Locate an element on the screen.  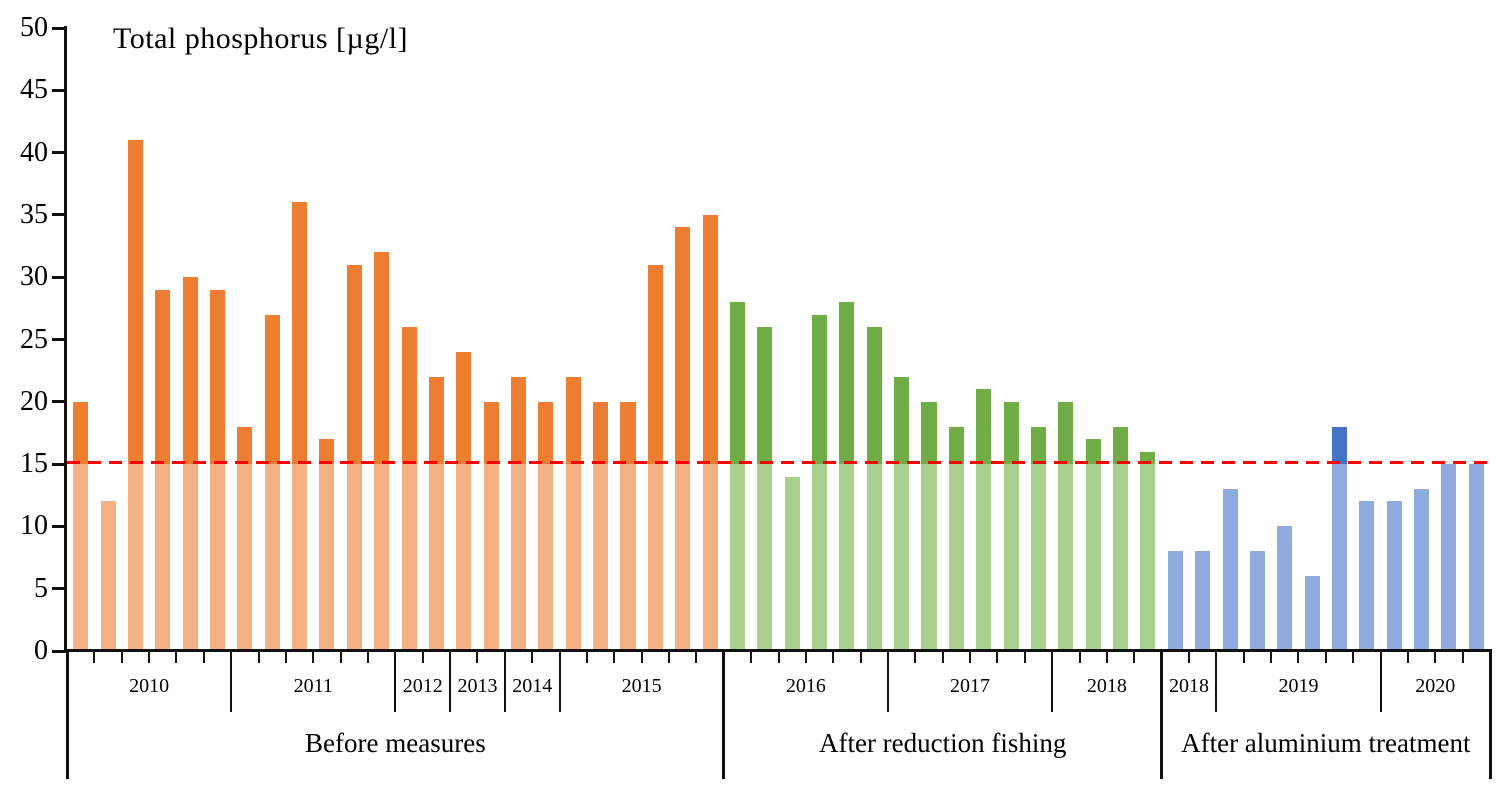
year-label: 2011 is located at coordinates (313, 686).